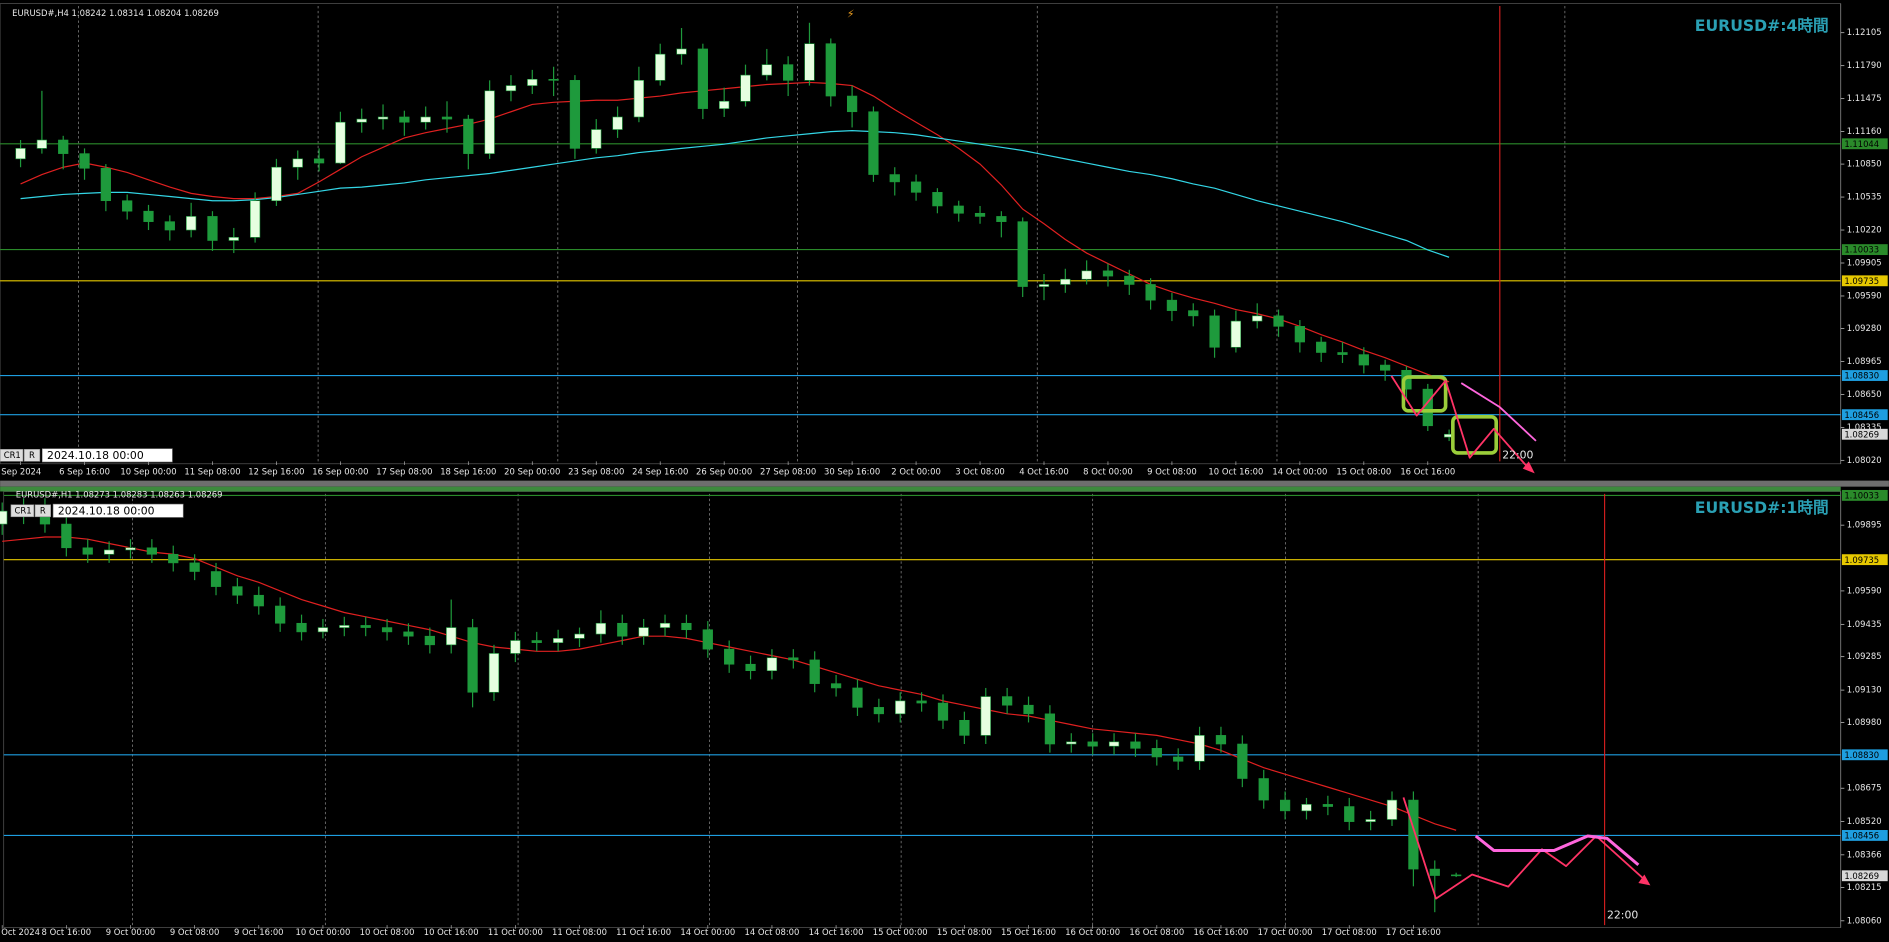 This screenshot has height=942, width=1889. What do you see at coordinates (107, 455) in the screenshot?
I see `cursor-time-box` at bounding box center [107, 455].